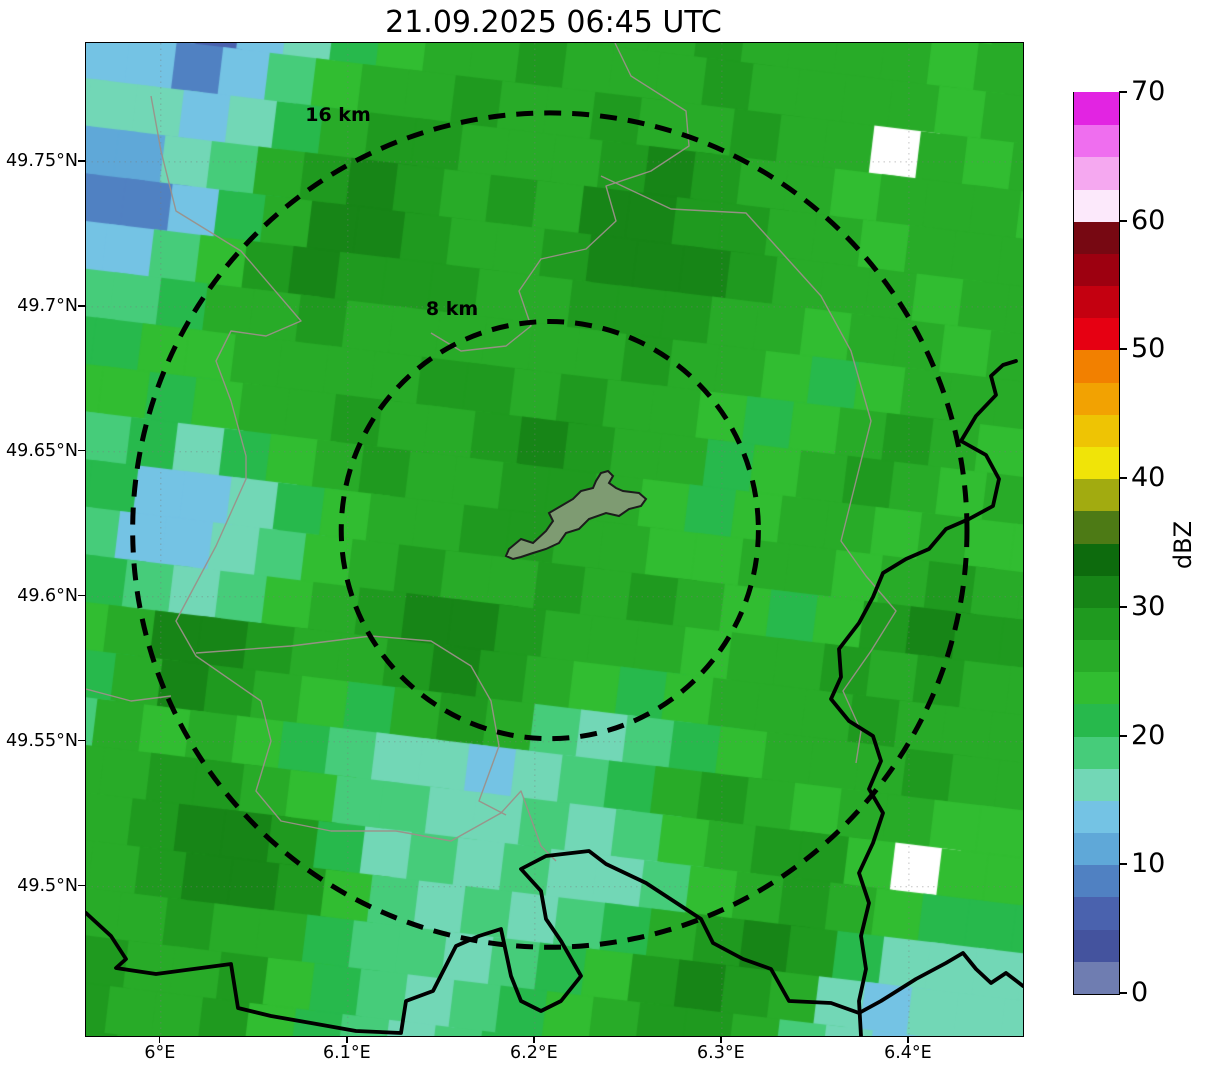  I want to click on y-tick-label: 49.55°N, so click(42, 740).